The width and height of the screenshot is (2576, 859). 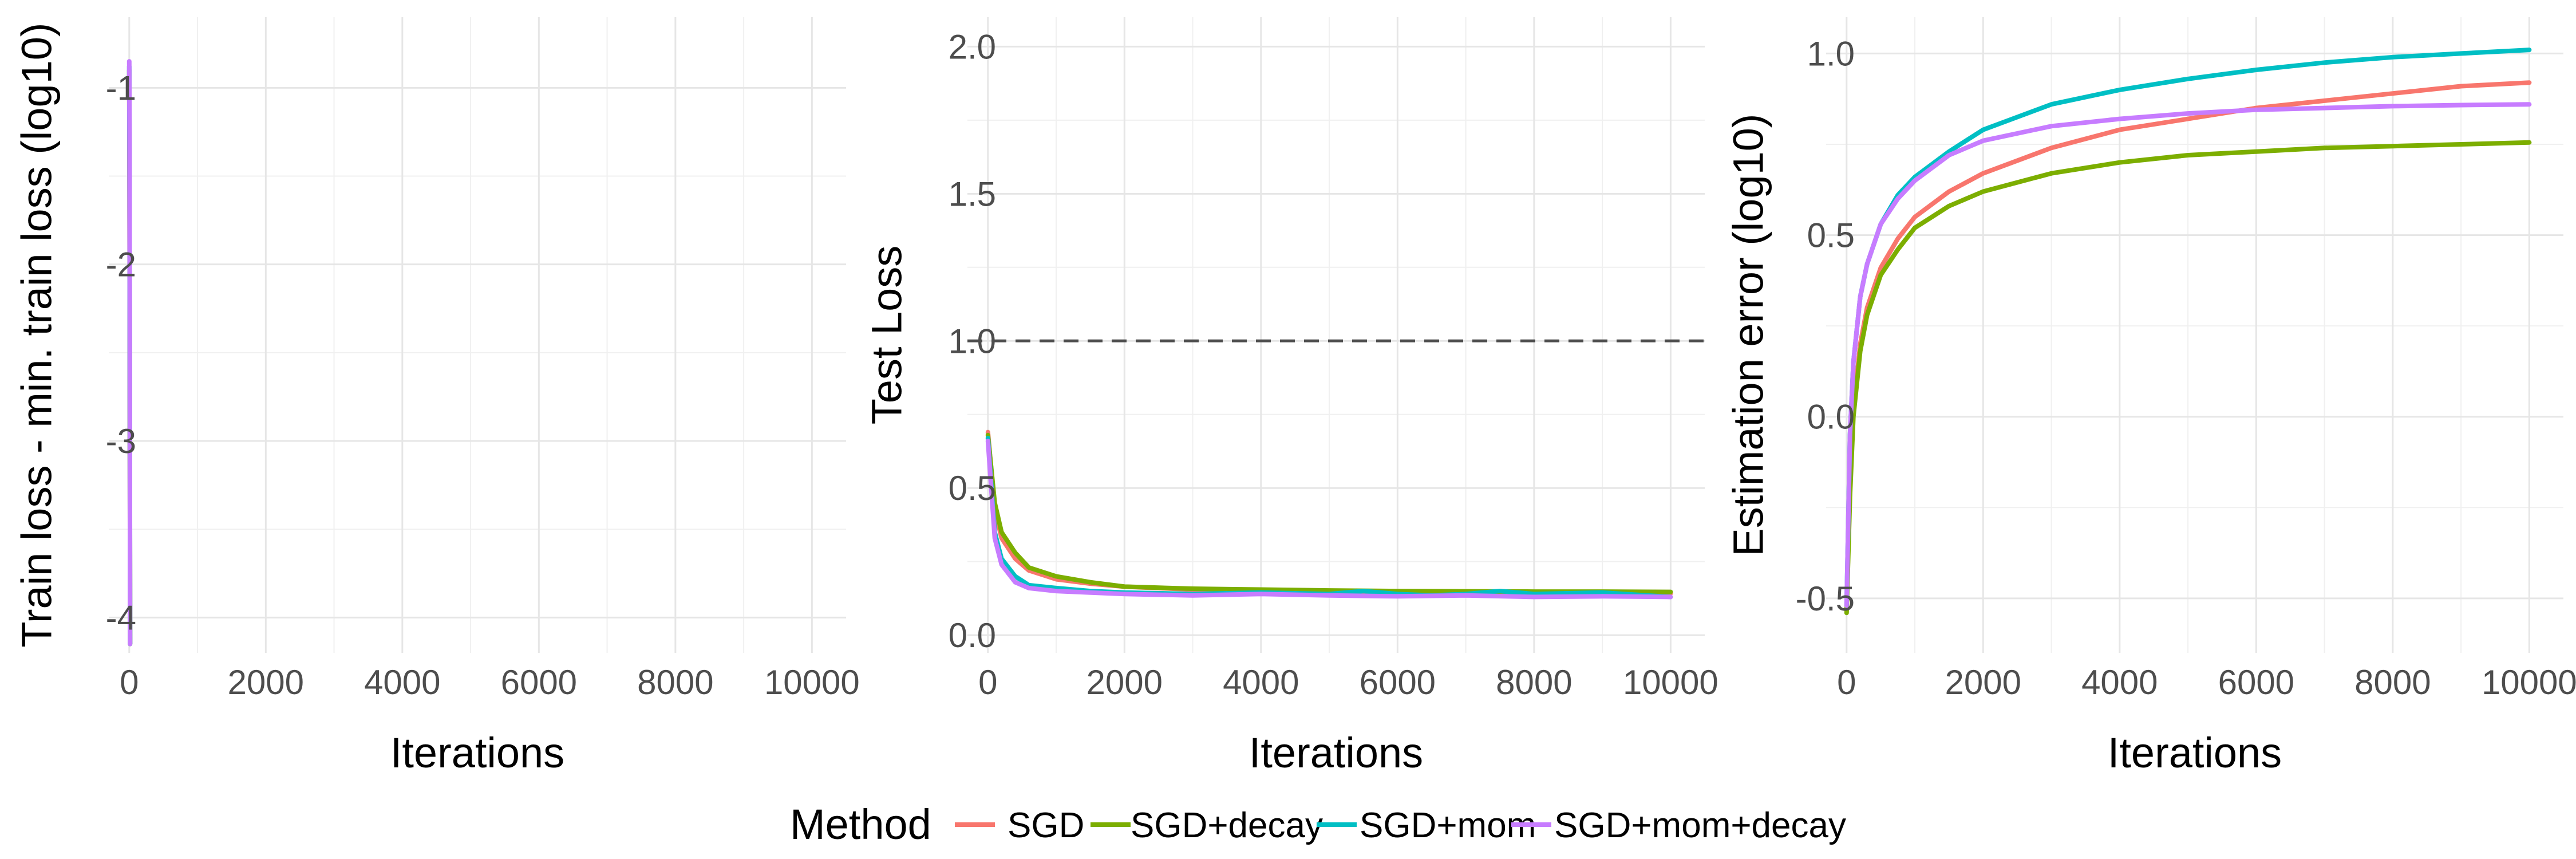 What do you see at coordinates (1748, 334) in the screenshot?
I see `y-axis-title: Estimation error (log10)` at bounding box center [1748, 334].